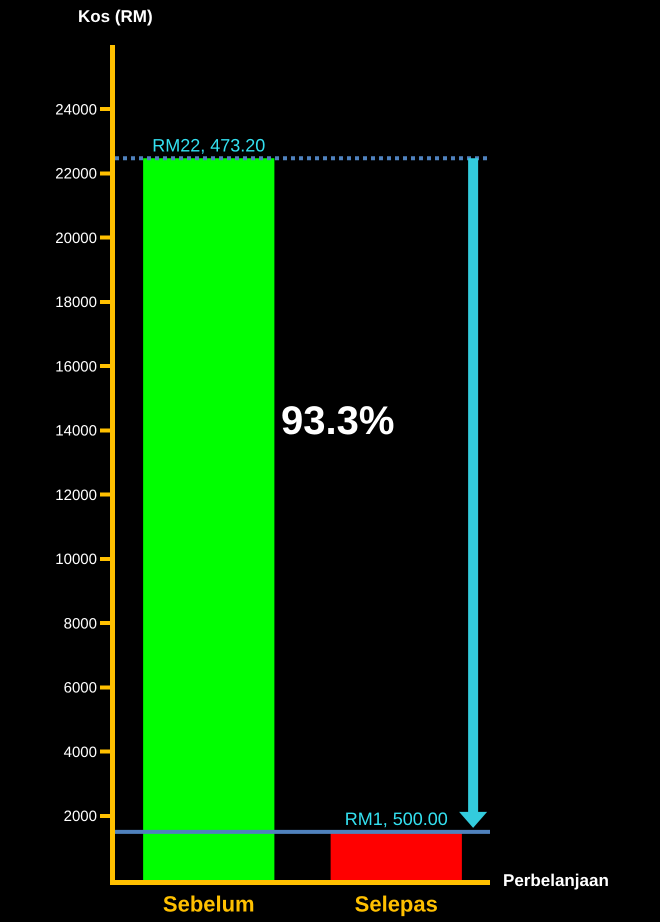 The width and height of the screenshot is (660, 922). What do you see at coordinates (76, 367) in the screenshot?
I see `y-tick-label: 16000` at bounding box center [76, 367].